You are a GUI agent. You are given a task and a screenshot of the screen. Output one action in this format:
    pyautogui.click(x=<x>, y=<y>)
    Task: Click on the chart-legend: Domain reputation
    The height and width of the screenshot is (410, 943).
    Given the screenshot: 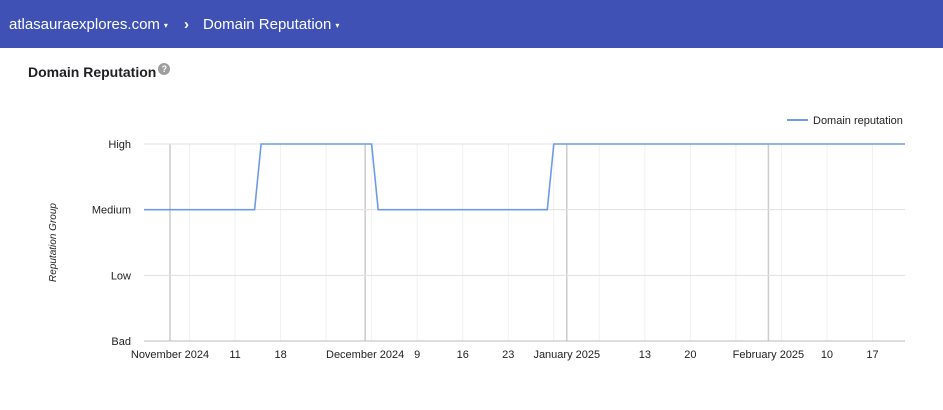 What is the action you would take?
    pyautogui.click(x=845, y=121)
    